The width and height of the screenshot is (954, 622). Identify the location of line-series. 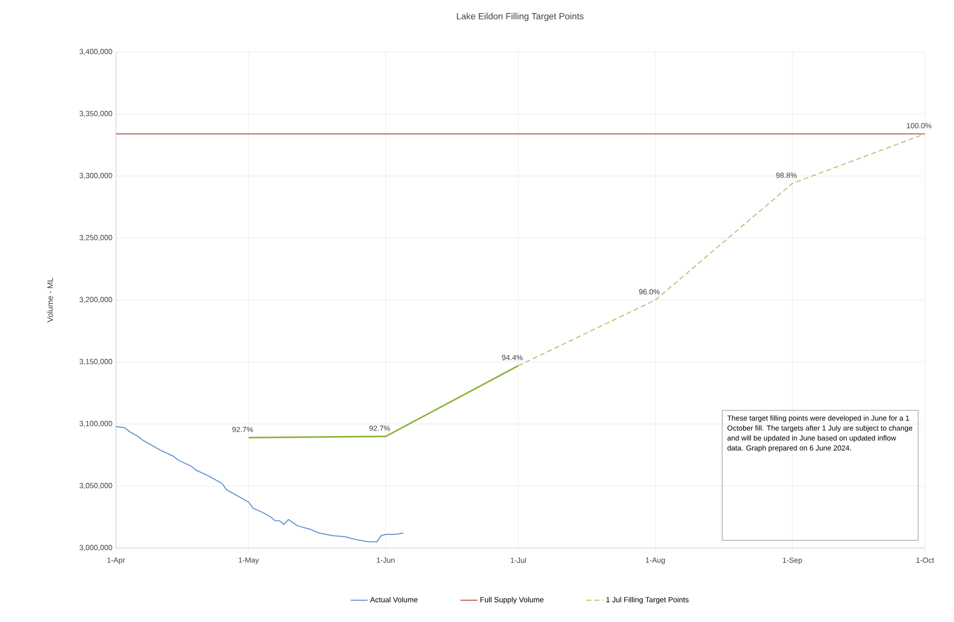
(260, 484).